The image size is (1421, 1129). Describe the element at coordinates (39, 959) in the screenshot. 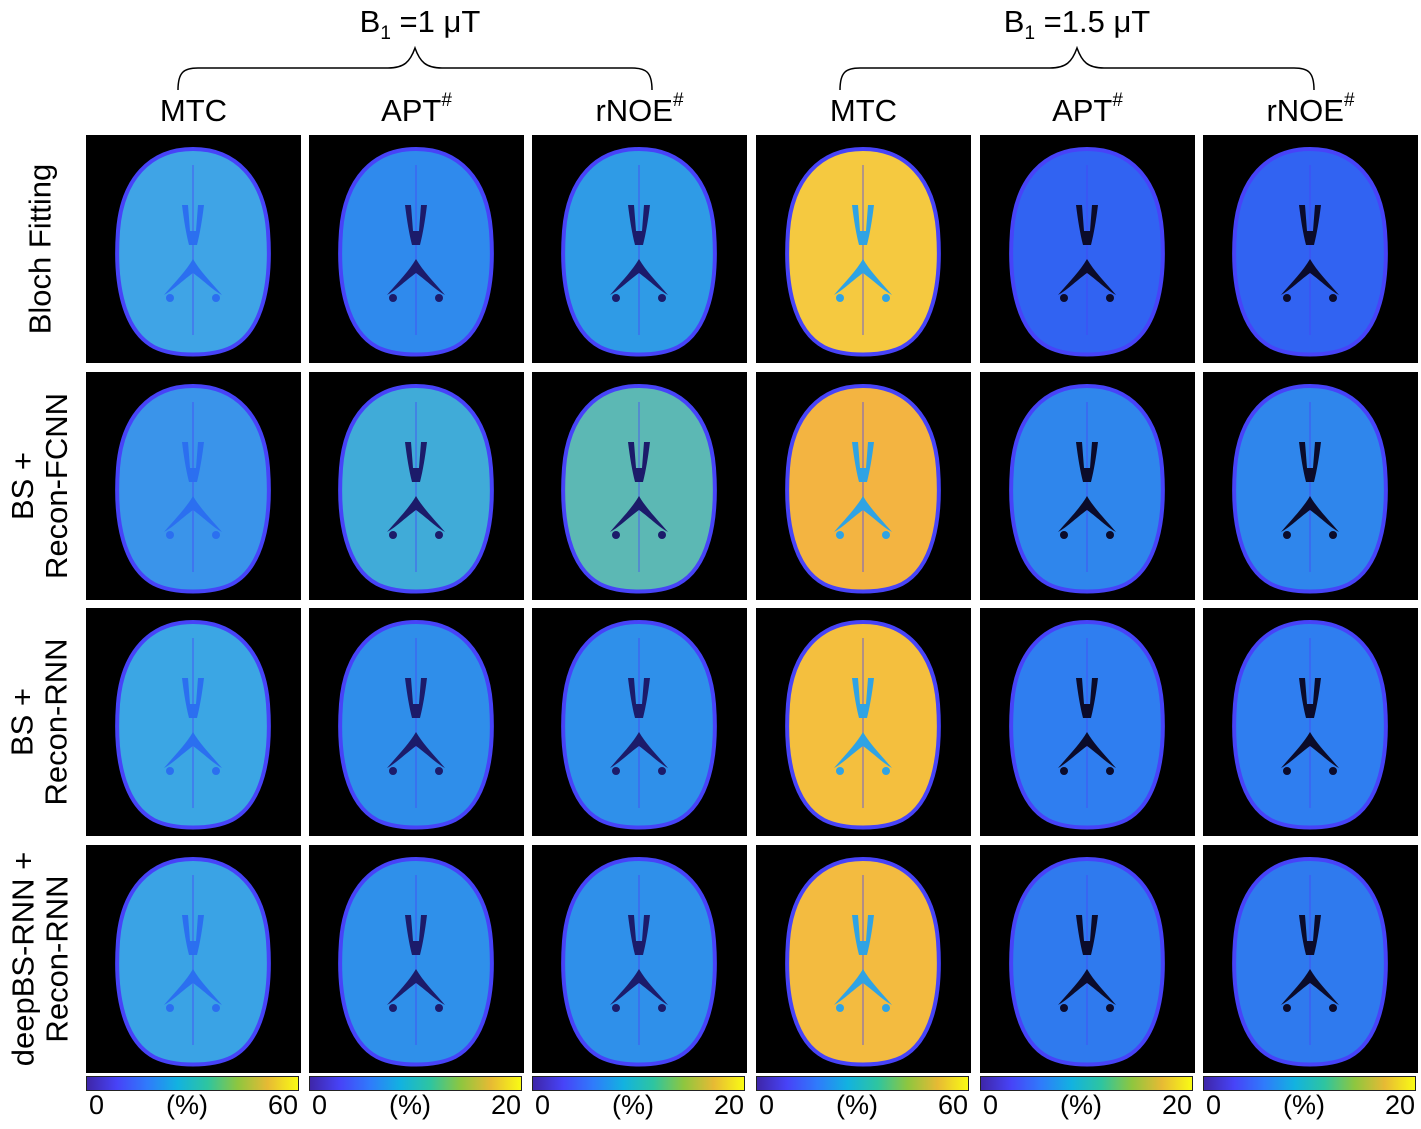

I see `row-label-4: deepBS-RNN + Recon-RNN` at that location.